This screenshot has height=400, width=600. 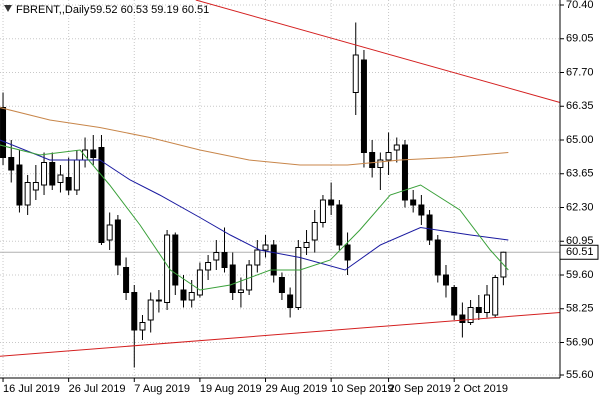 What do you see at coordinates (580, 207) in the screenshot?
I see `y-tick-label: 62.30` at bounding box center [580, 207].